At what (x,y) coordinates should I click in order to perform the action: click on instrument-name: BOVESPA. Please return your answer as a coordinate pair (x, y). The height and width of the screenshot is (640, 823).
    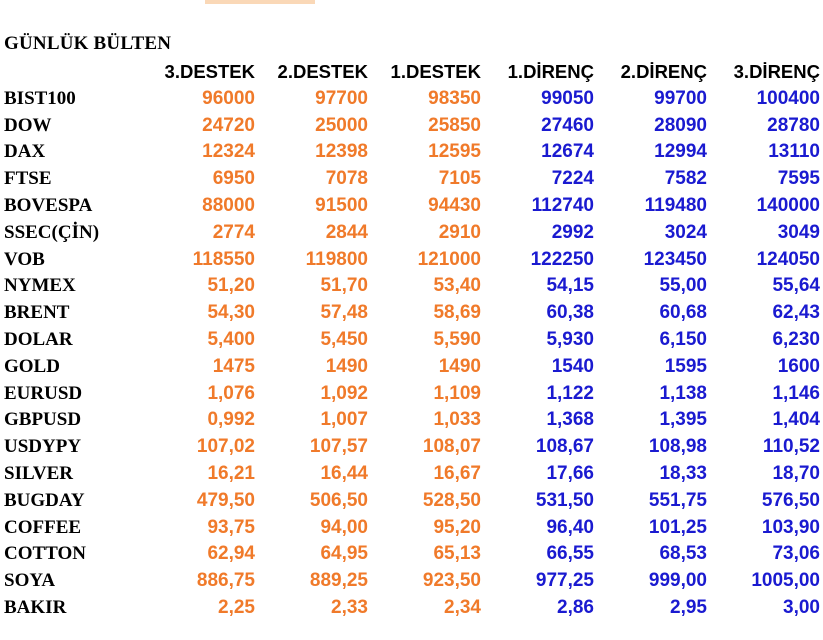
    Looking at the image, I should click on (48, 205).